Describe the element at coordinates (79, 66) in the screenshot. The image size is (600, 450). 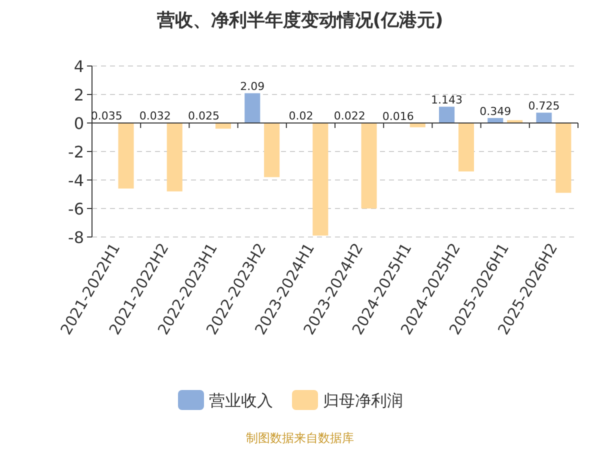
I see `y-tick-label: 4` at that location.